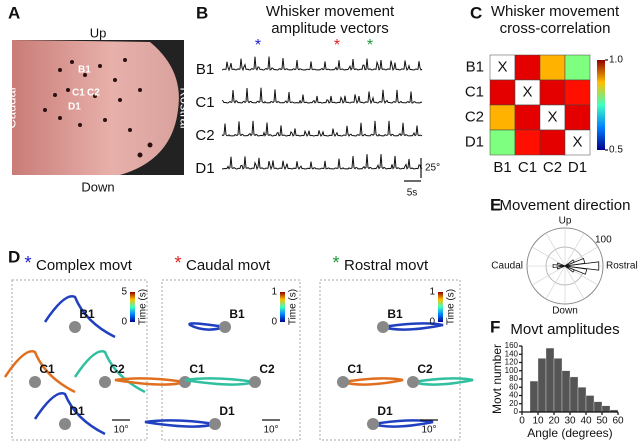 Image resolution: width=640 pixels, height=444 pixels. I want to click on label-rostral: Rostral, so click(185, 107).